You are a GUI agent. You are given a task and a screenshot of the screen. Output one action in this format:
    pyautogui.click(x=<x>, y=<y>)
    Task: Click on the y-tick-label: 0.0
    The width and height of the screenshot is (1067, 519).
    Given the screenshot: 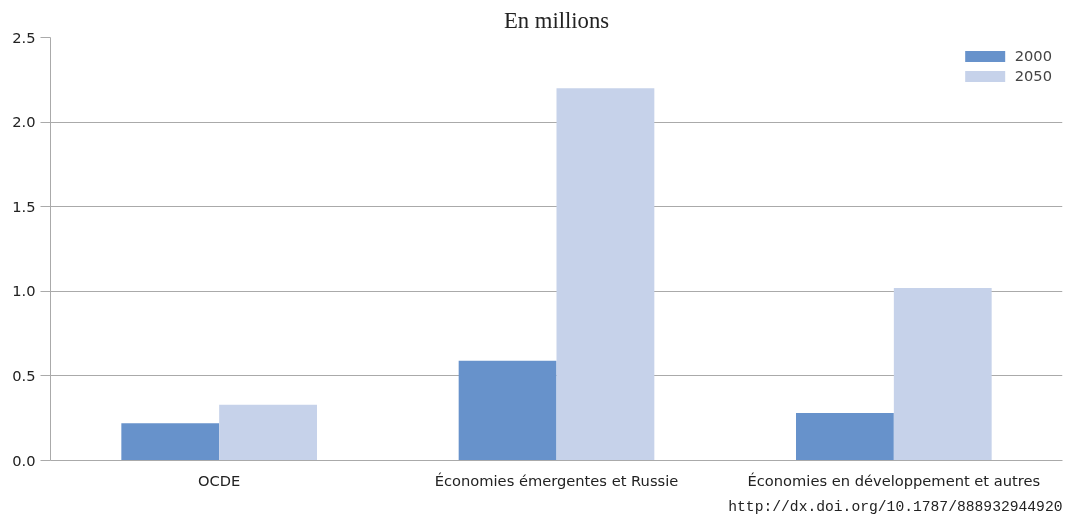 What is the action you would take?
    pyautogui.click(x=24, y=460)
    